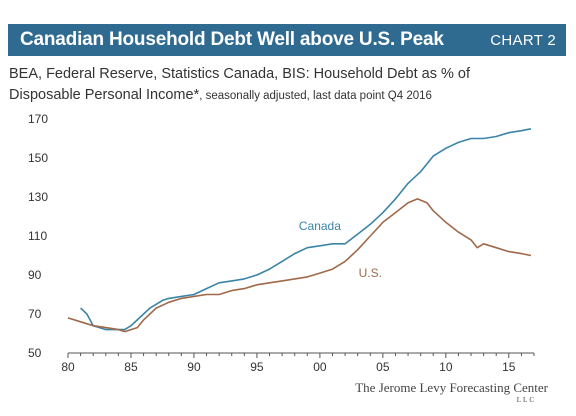 Image resolution: width=576 pixels, height=416 pixels. What do you see at coordinates (35, 275) in the screenshot?
I see `y-tick-label-90: 90` at bounding box center [35, 275].